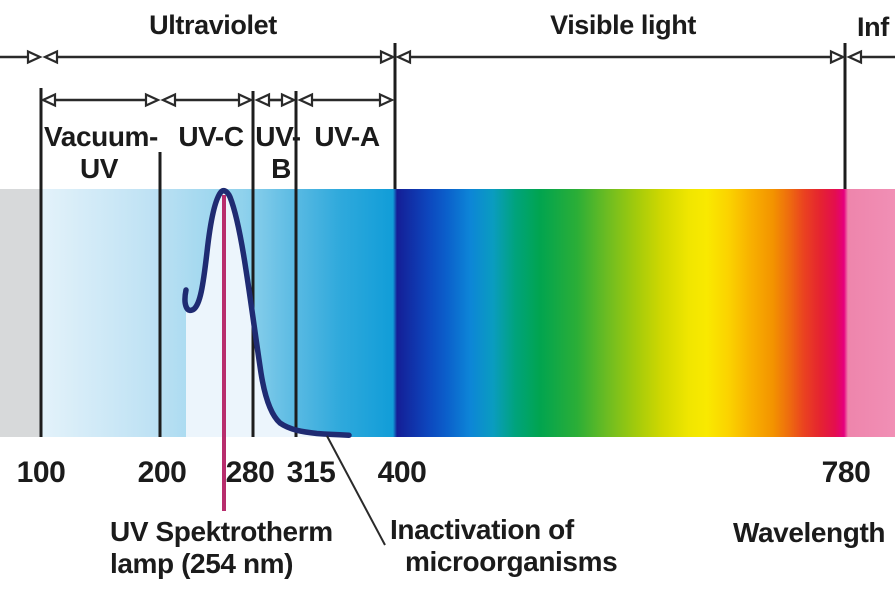 The width and height of the screenshot is (895, 616). I want to click on uv-a-label: UV-A, so click(347, 136).